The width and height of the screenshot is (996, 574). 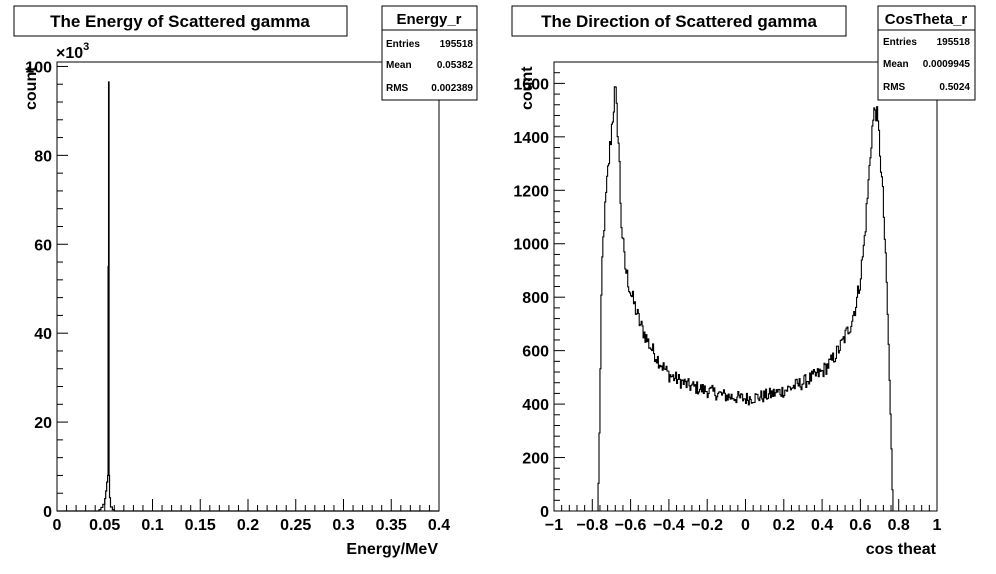 What do you see at coordinates (295, 525) in the screenshot?
I see `energy-x-tick-label: 0.25` at bounding box center [295, 525].